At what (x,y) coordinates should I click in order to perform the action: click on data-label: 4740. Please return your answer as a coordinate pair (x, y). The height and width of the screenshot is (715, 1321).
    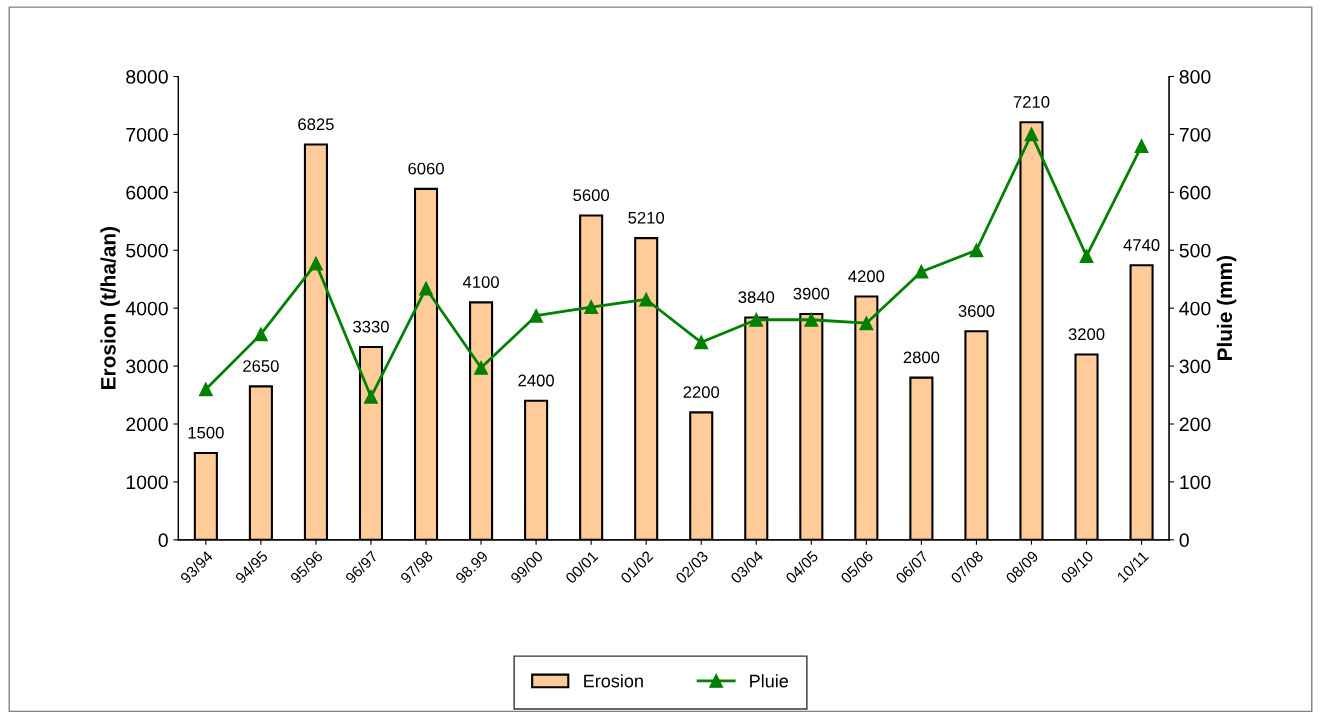
    Looking at the image, I should click on (1141, 245).